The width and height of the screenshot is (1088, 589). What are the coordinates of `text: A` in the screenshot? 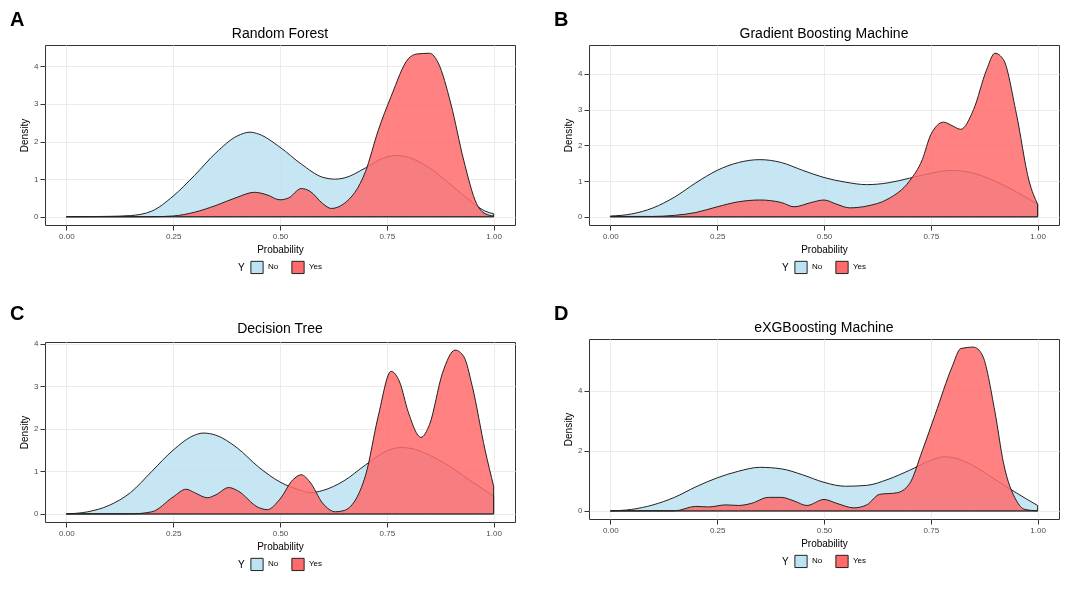 It's located at (17, 19).